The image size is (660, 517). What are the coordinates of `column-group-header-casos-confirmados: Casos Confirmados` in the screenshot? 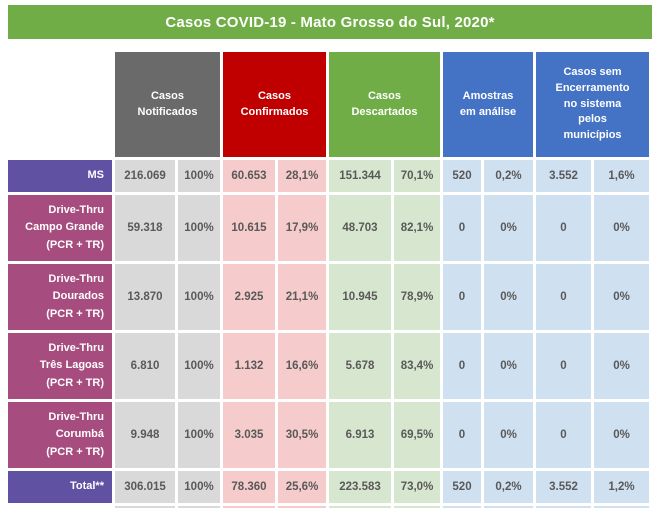 It's located at (274, 104).